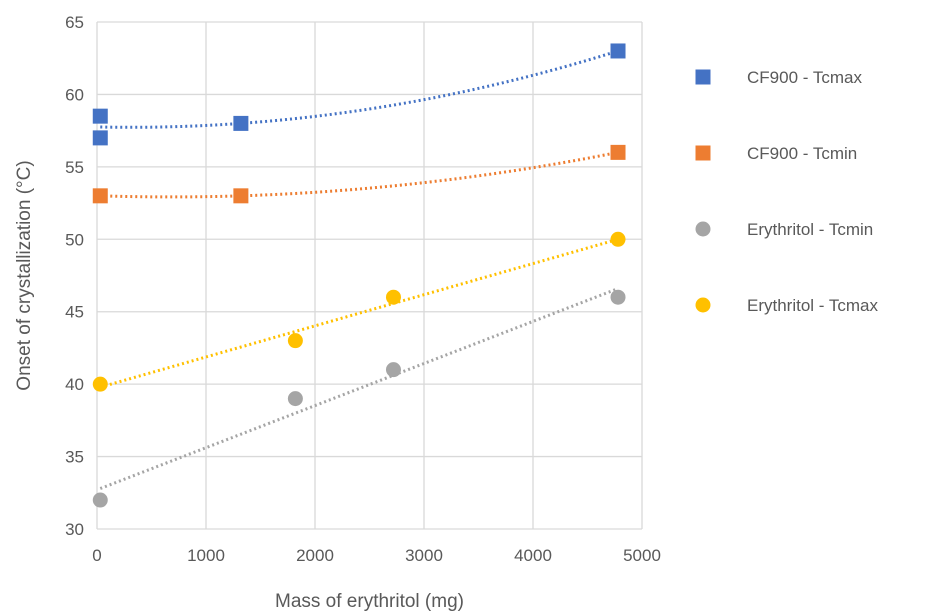  I want to click on x-tick-label: 3000, so click(424, 555).